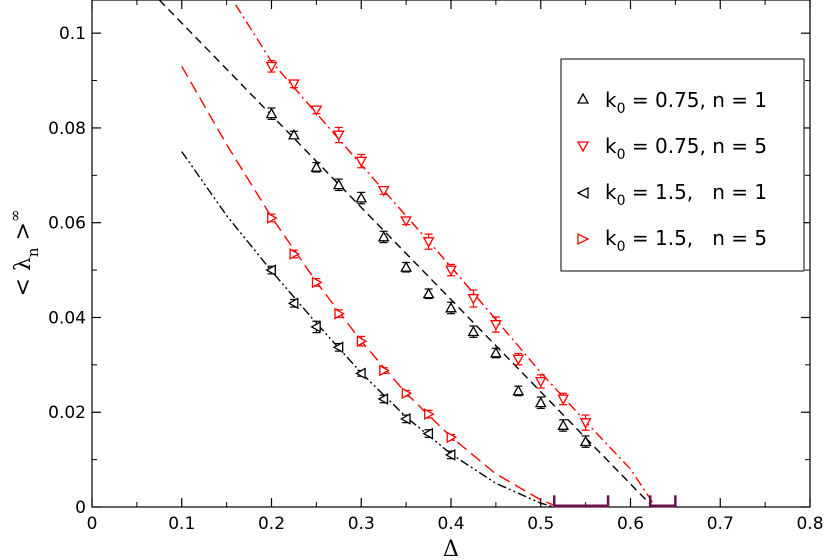 The width and height of the screenshot is (830, 560). What do you see at coordinates (583, 98) in the screenshot?
I see `legend-marker-triangle-up` at bounding box center [583, 98].